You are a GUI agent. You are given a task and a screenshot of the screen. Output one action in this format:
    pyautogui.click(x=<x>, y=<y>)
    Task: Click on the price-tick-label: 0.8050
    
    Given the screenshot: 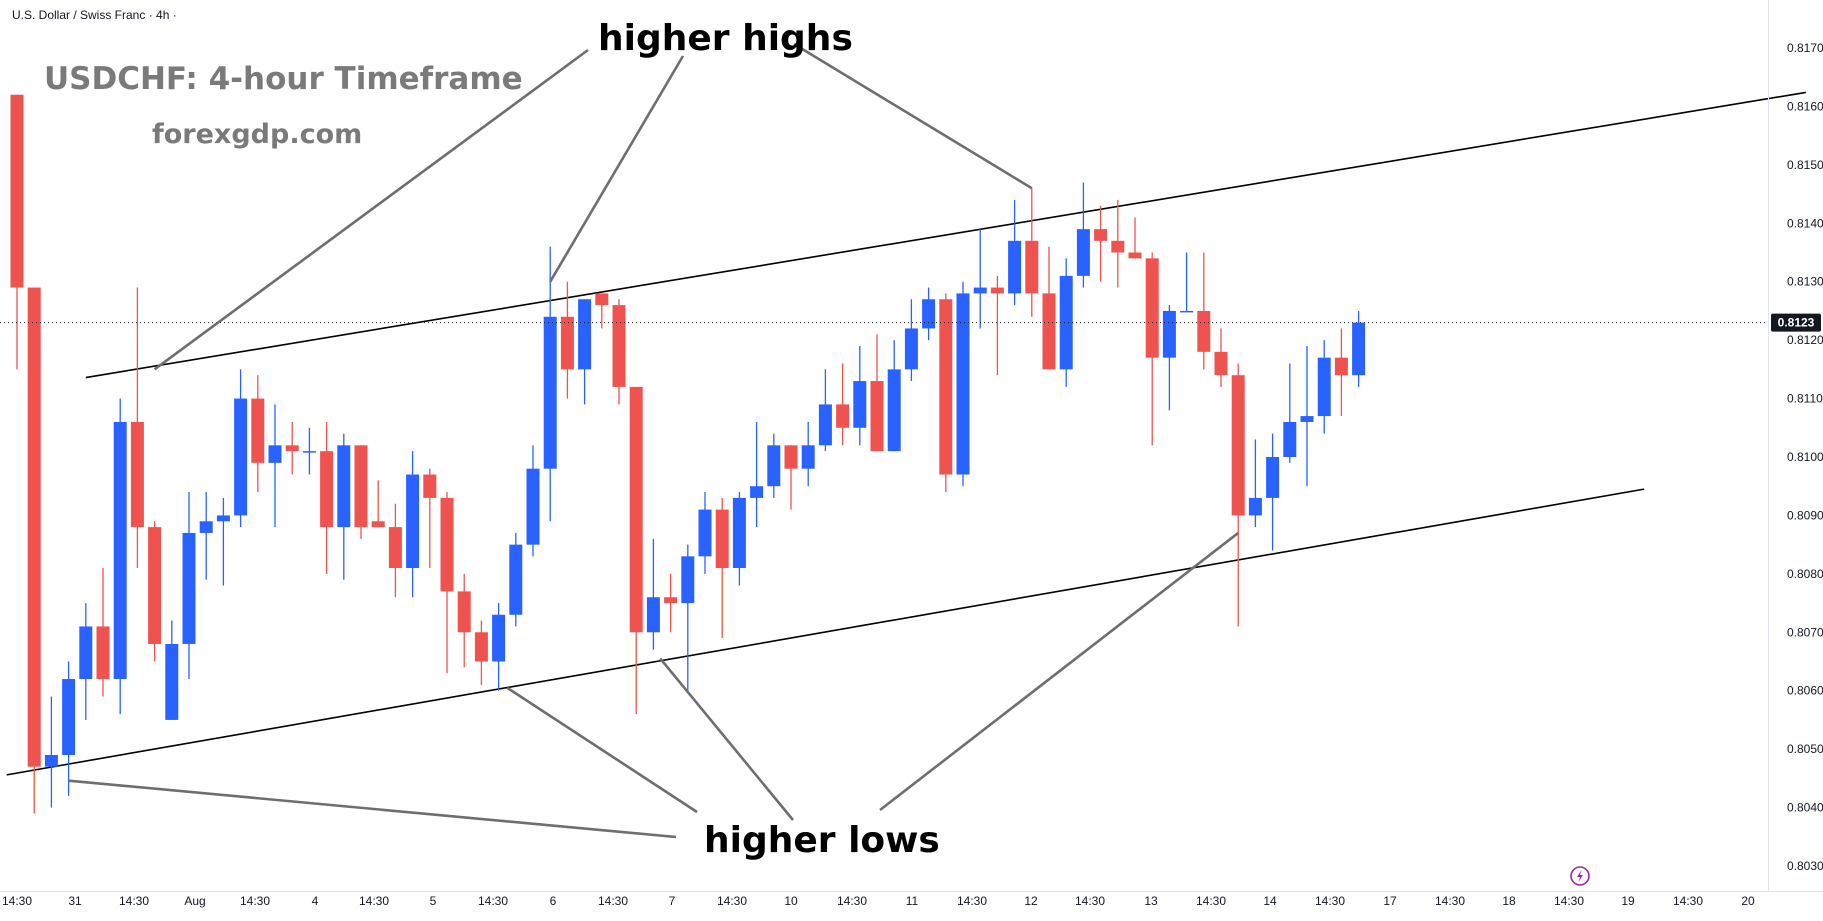 What is the action you would take?
    pyautogui.click(x=1805, y=749)
    